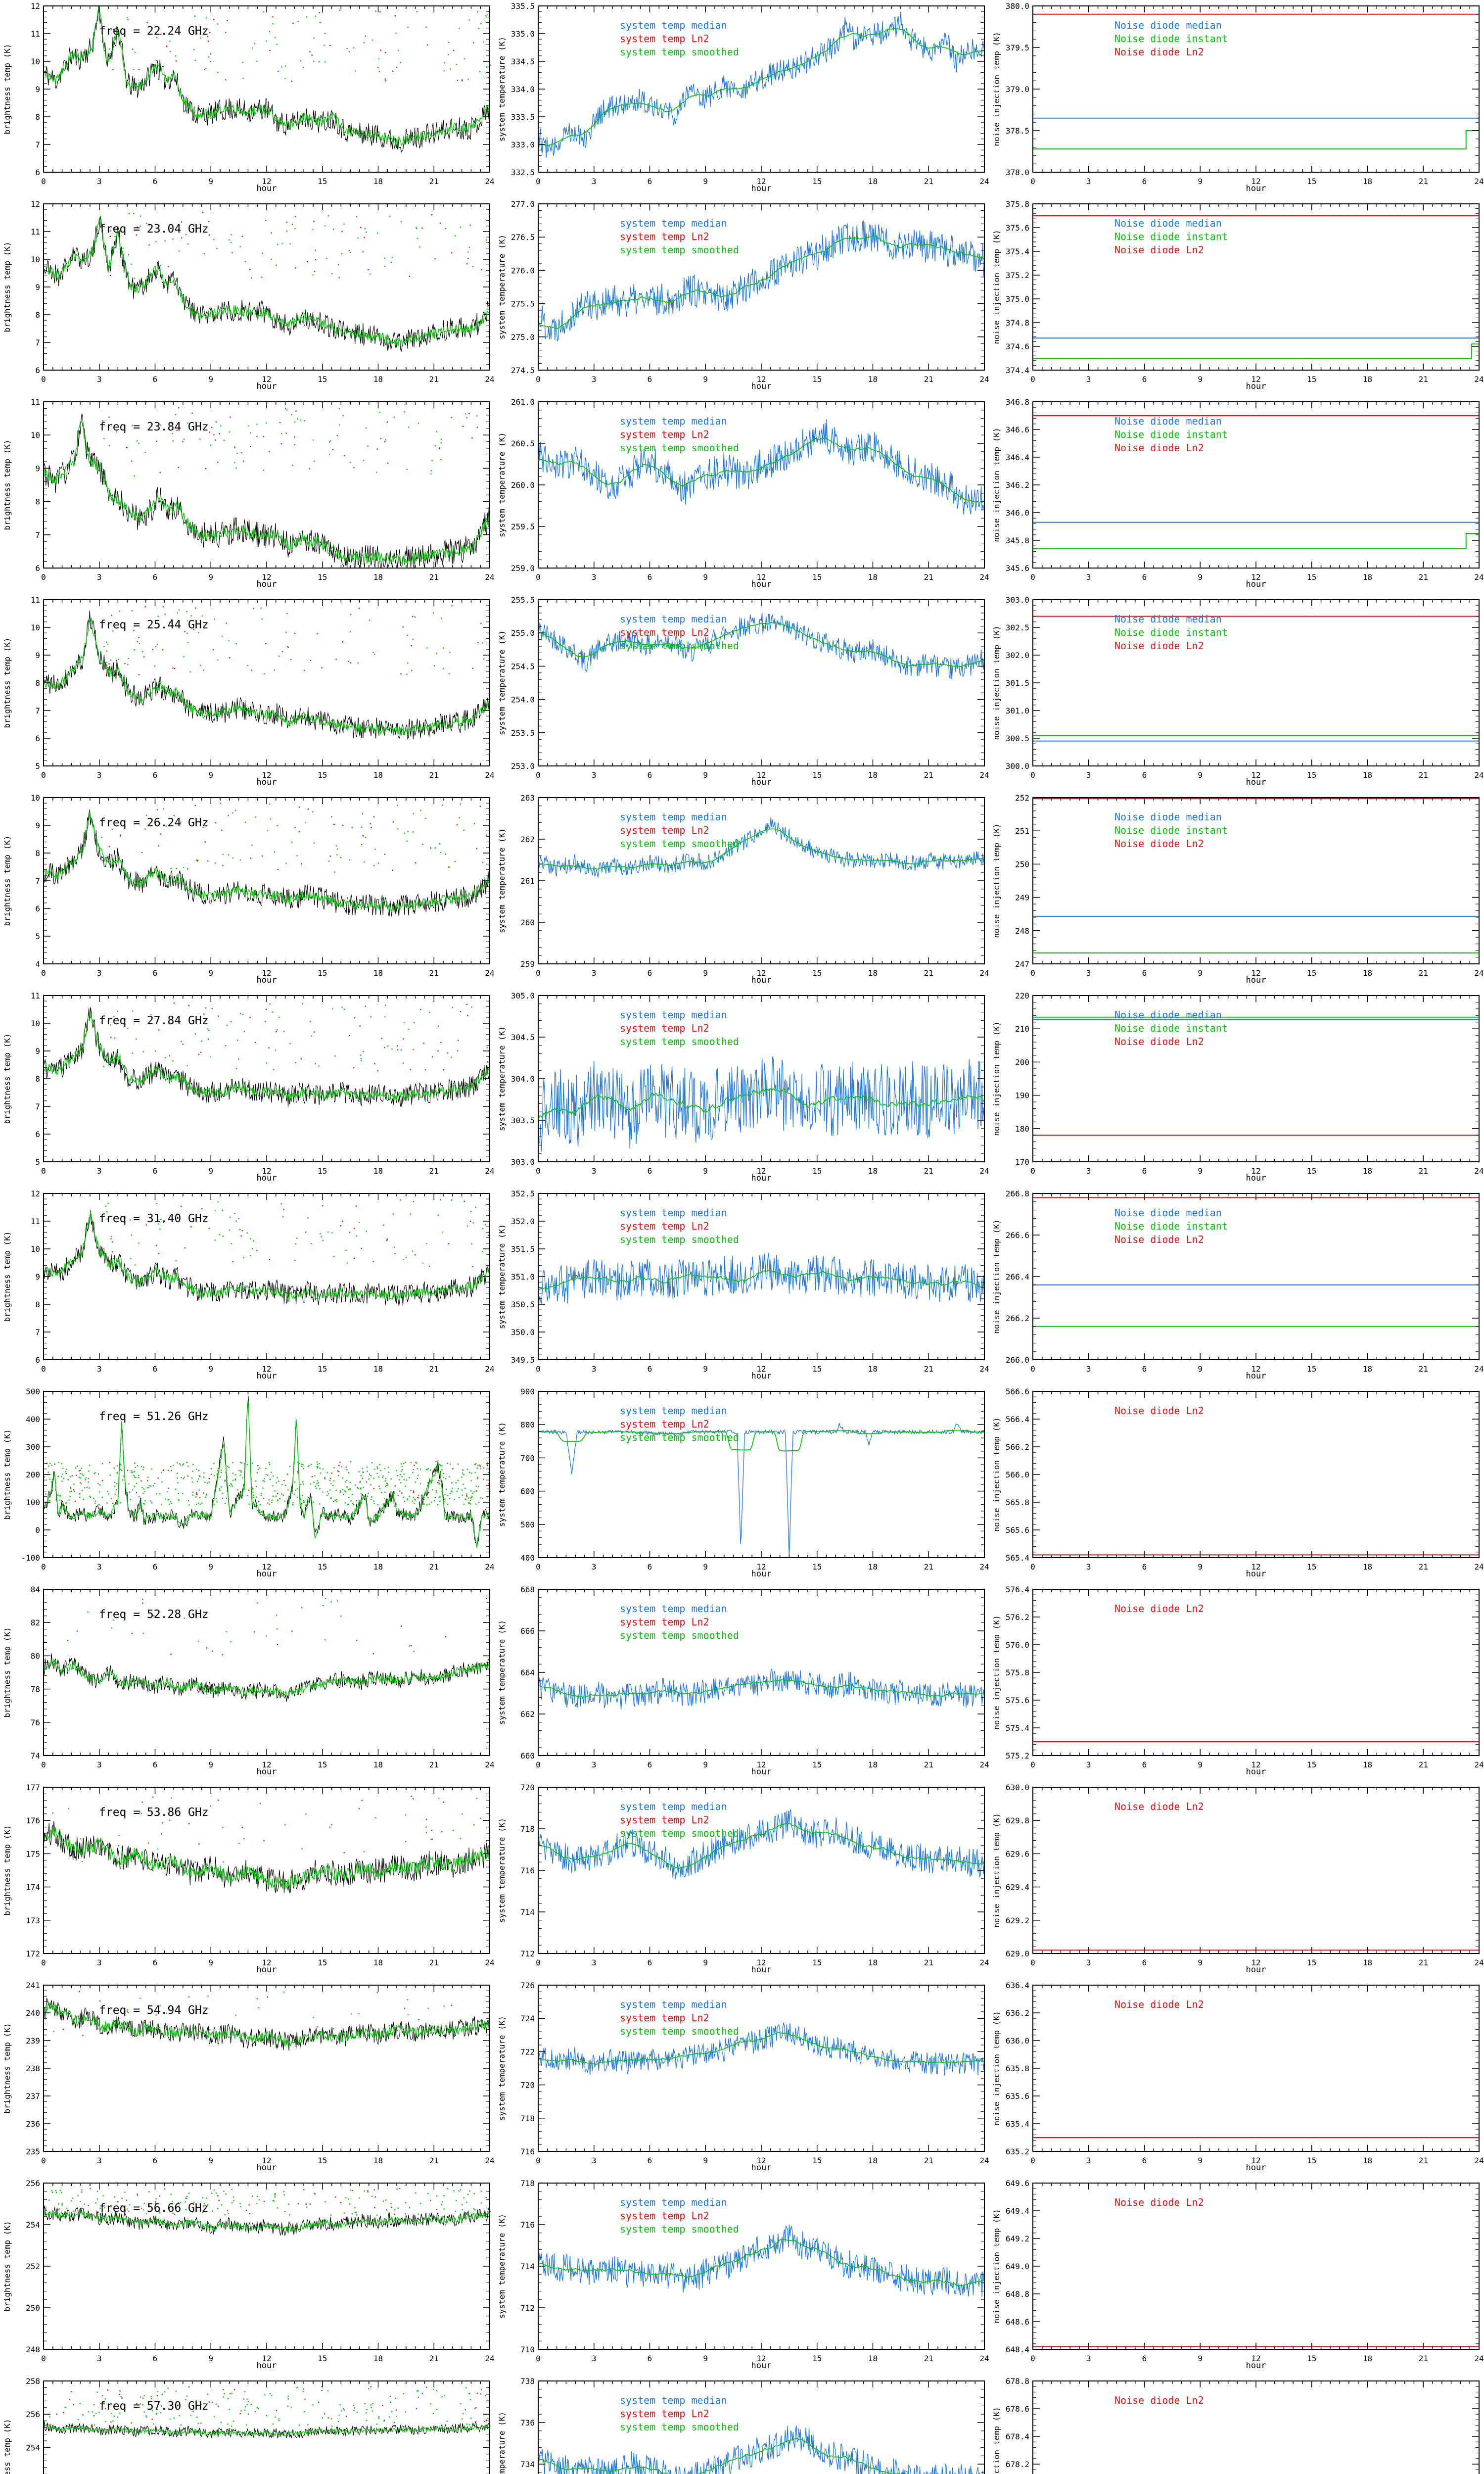 The width and height of the screenshot is (1484, 2474). I want to click on y-tick-label: 660, so click(527, 1756).